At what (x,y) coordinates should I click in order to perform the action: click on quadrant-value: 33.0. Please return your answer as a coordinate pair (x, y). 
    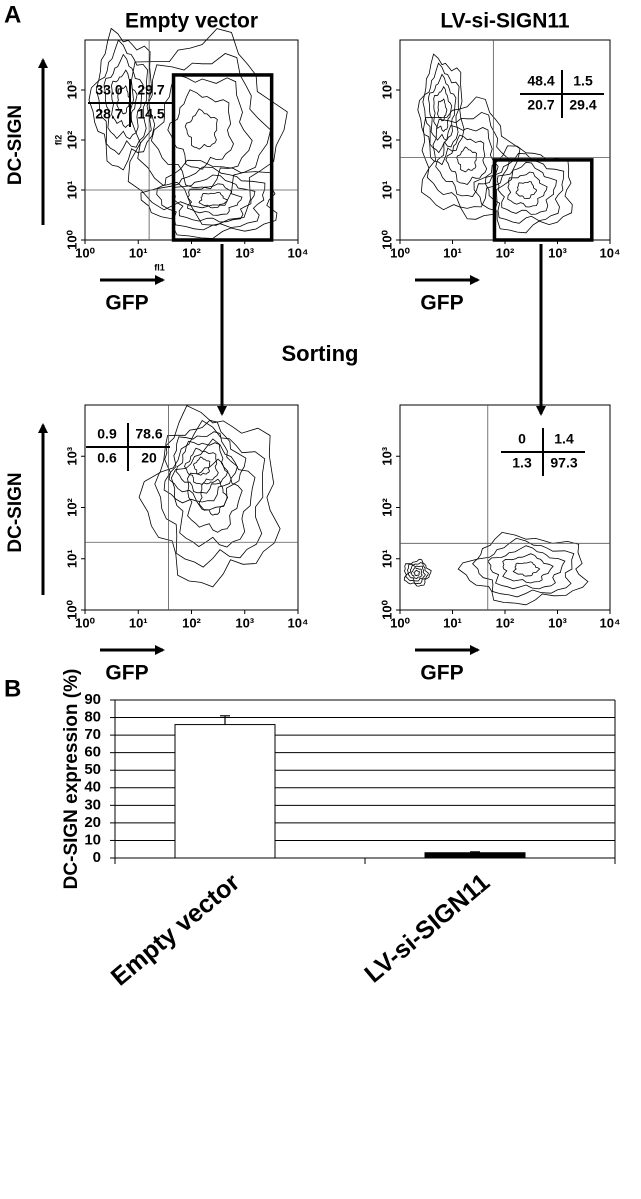
    Looking at the image, I should click on (108, 90).